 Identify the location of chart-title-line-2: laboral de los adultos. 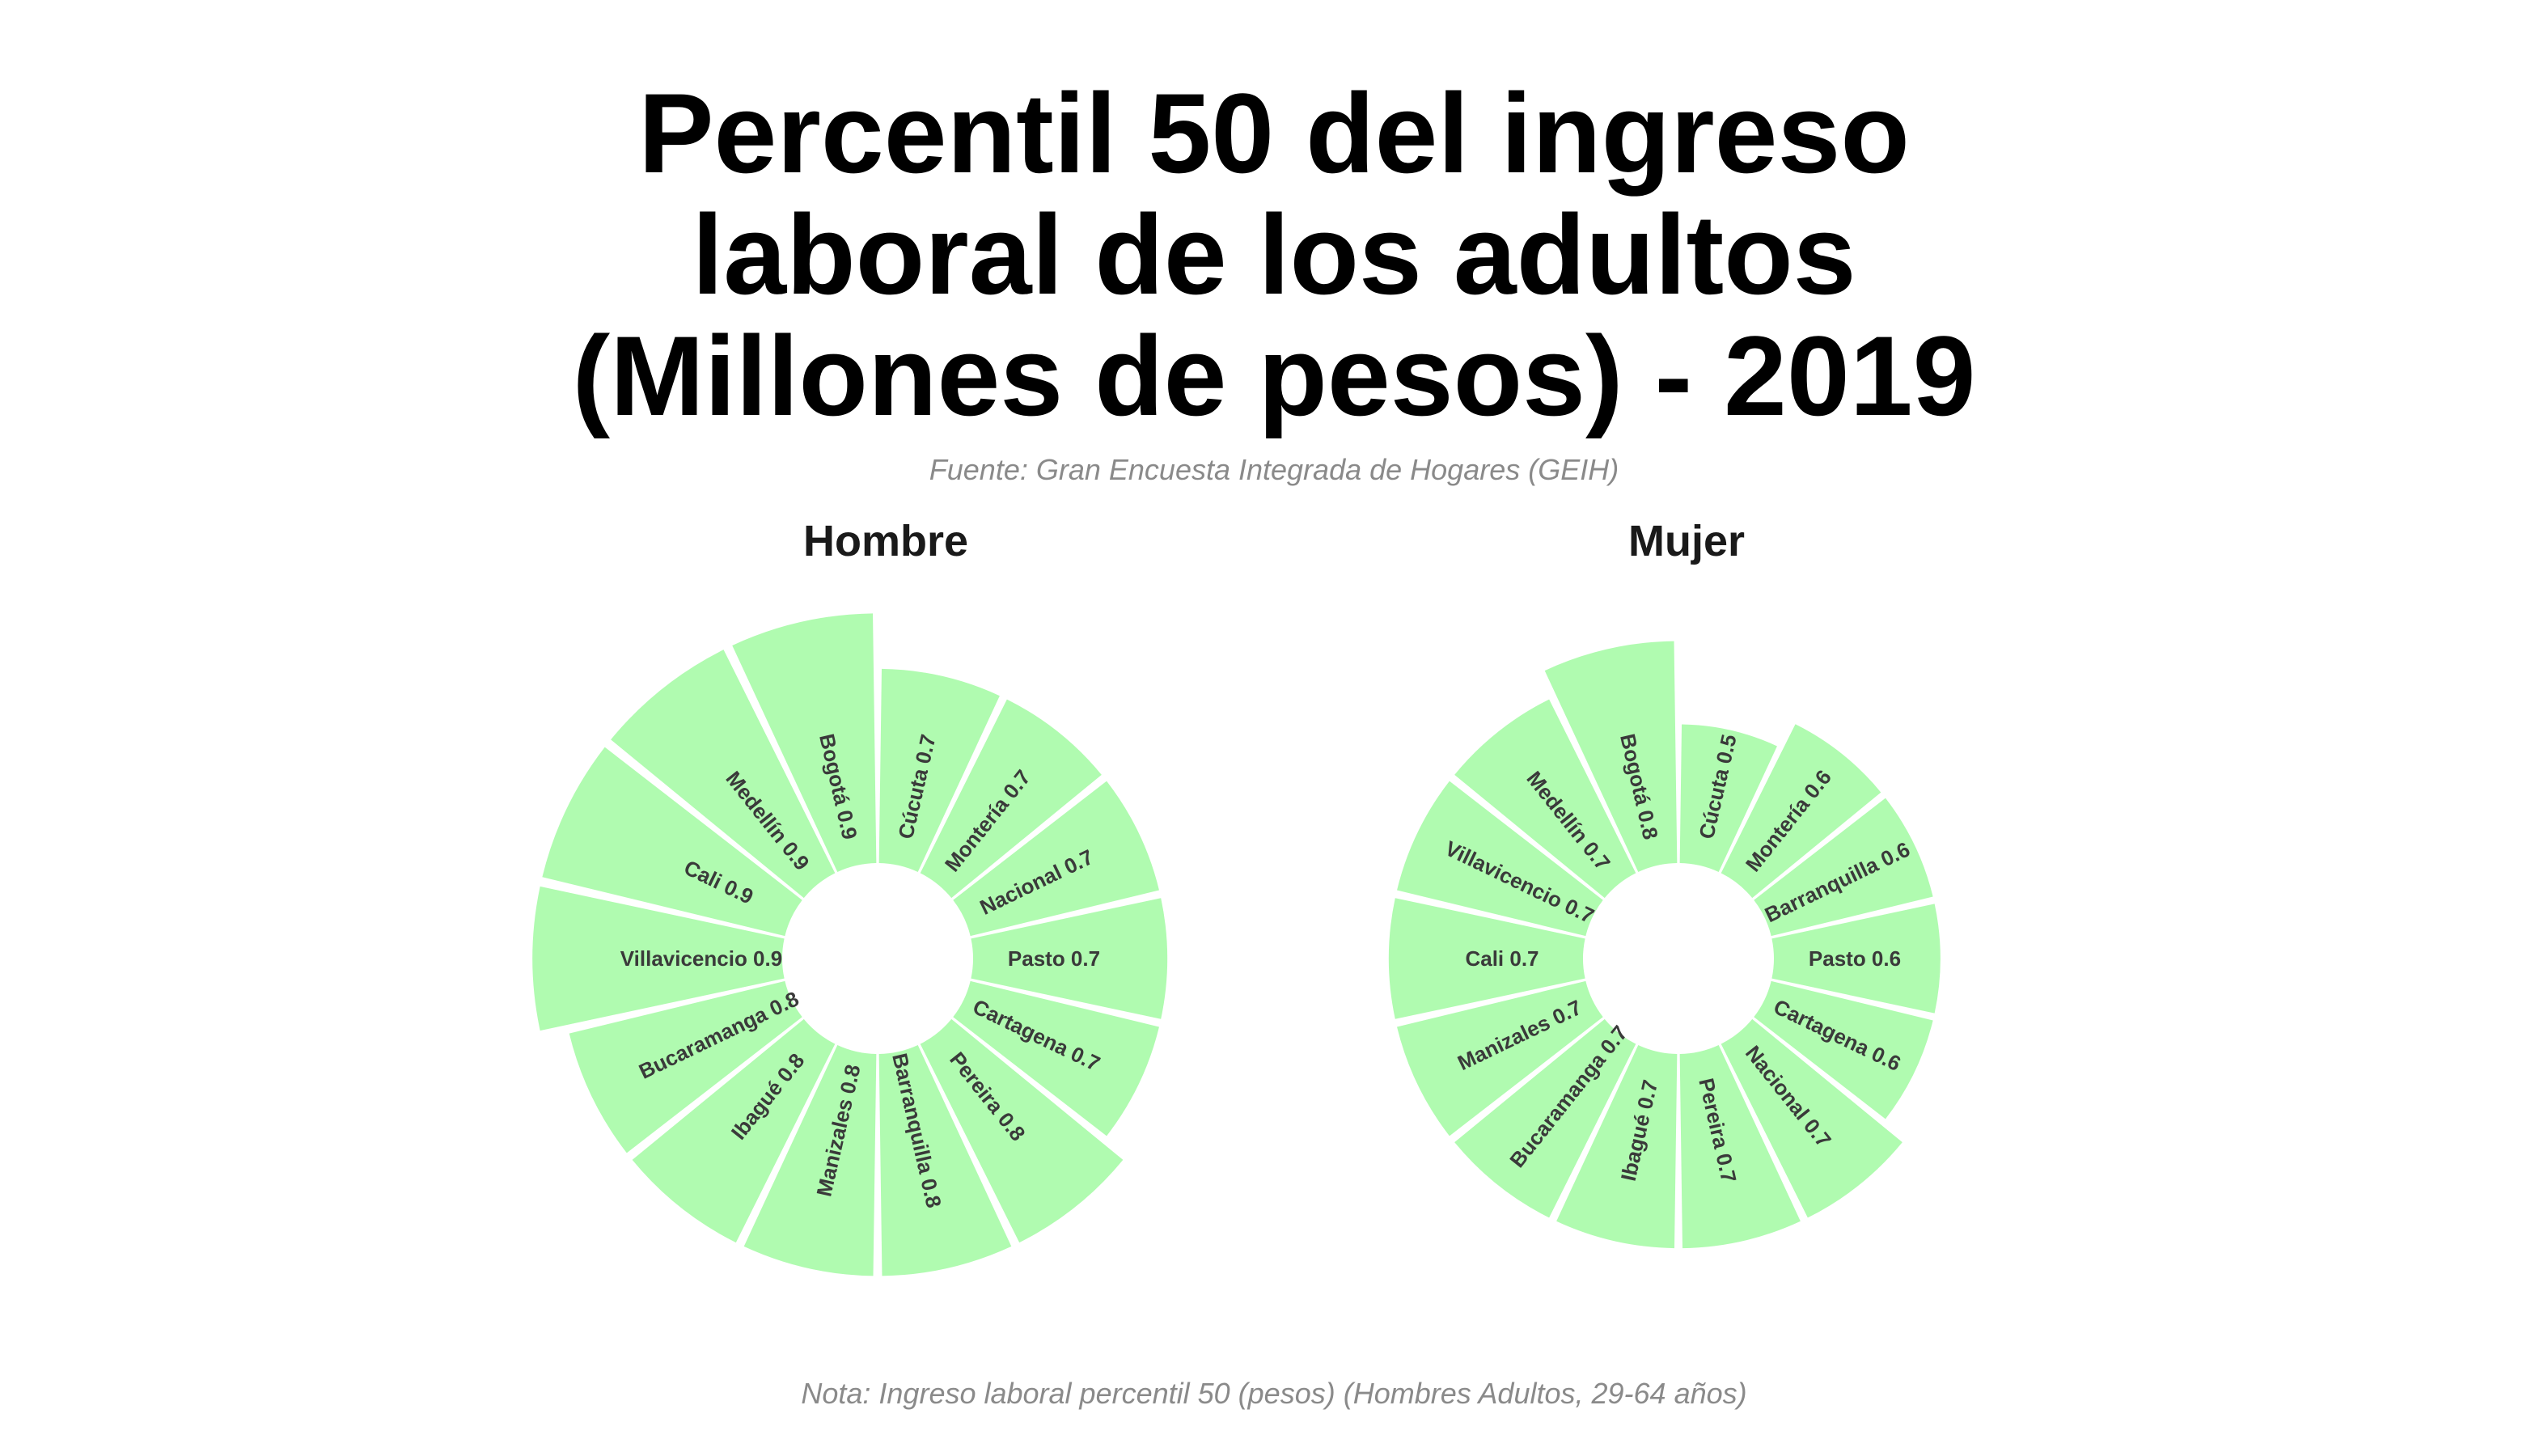
(1274, 254).